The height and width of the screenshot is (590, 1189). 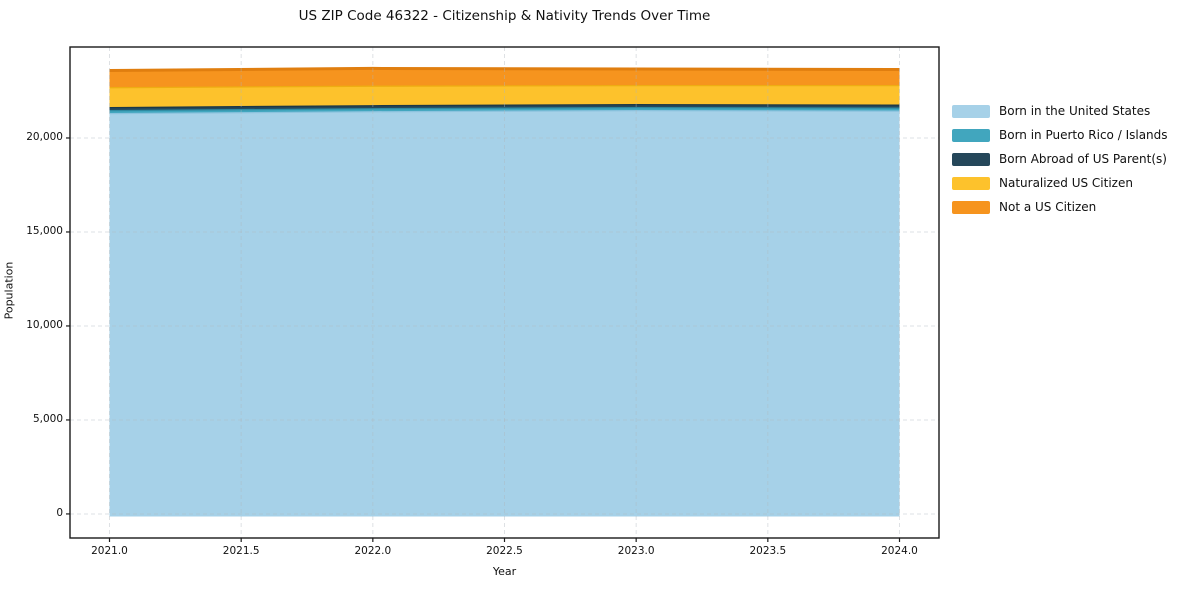 I want to click on x-tick-label: 2023.0, so click(x=636, y=551).